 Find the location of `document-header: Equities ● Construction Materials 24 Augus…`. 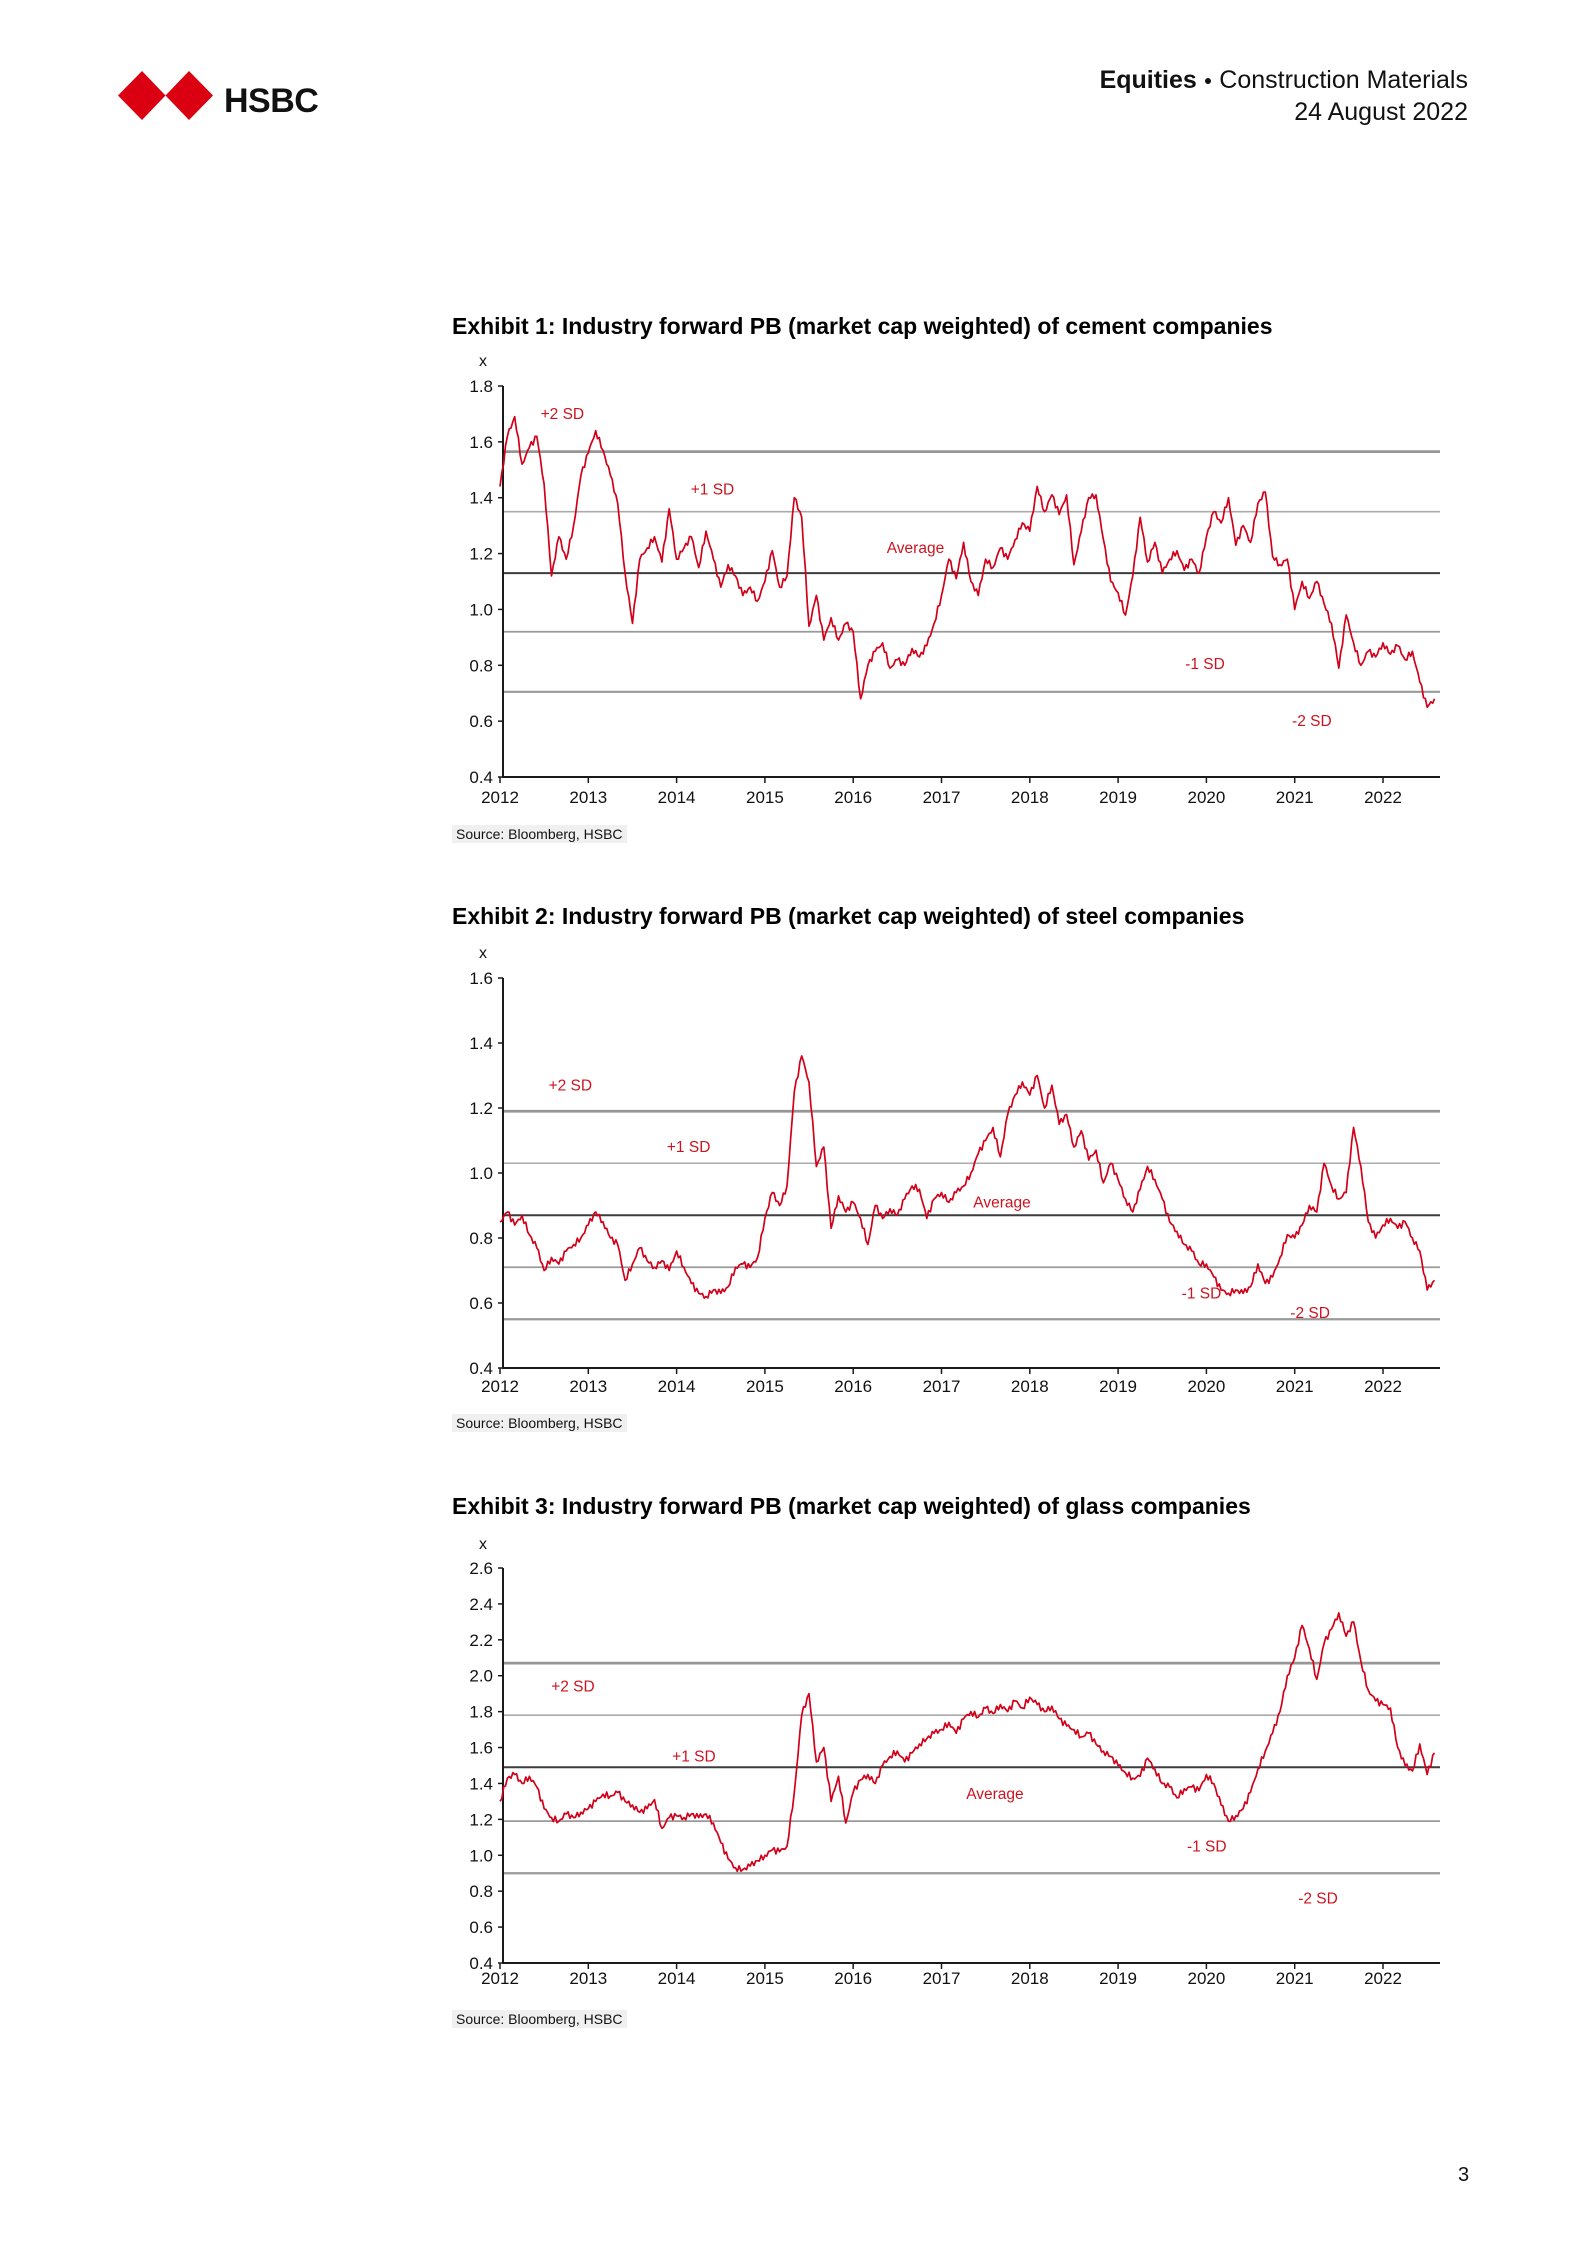

document-header: Equities ● Construction Materials 24 Augus… is located at coordinates (1284, 96).